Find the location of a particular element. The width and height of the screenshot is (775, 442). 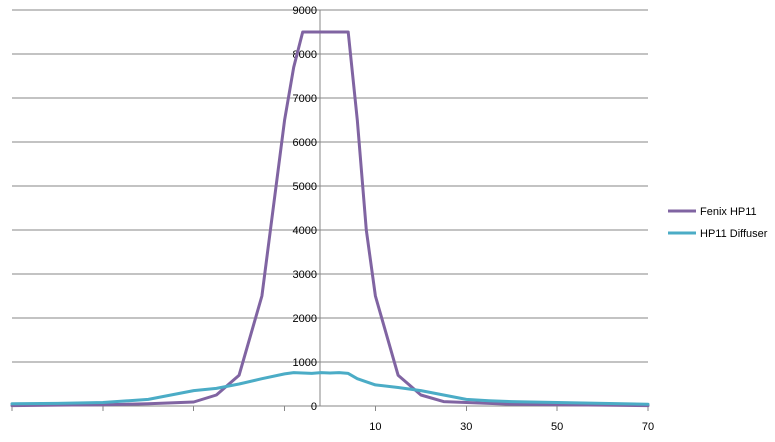

x-tick-label-70: 70 is located at coordinates (648, 427).